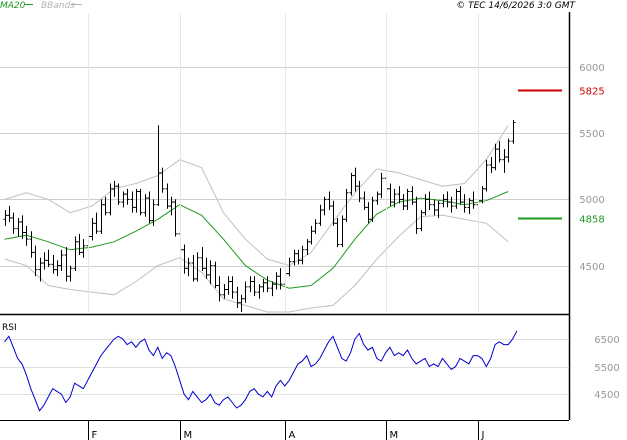 Image resolution: width=627 pixels, height=440 pixels. I want to click on legend-bbands: BBands, so click(58, 6).